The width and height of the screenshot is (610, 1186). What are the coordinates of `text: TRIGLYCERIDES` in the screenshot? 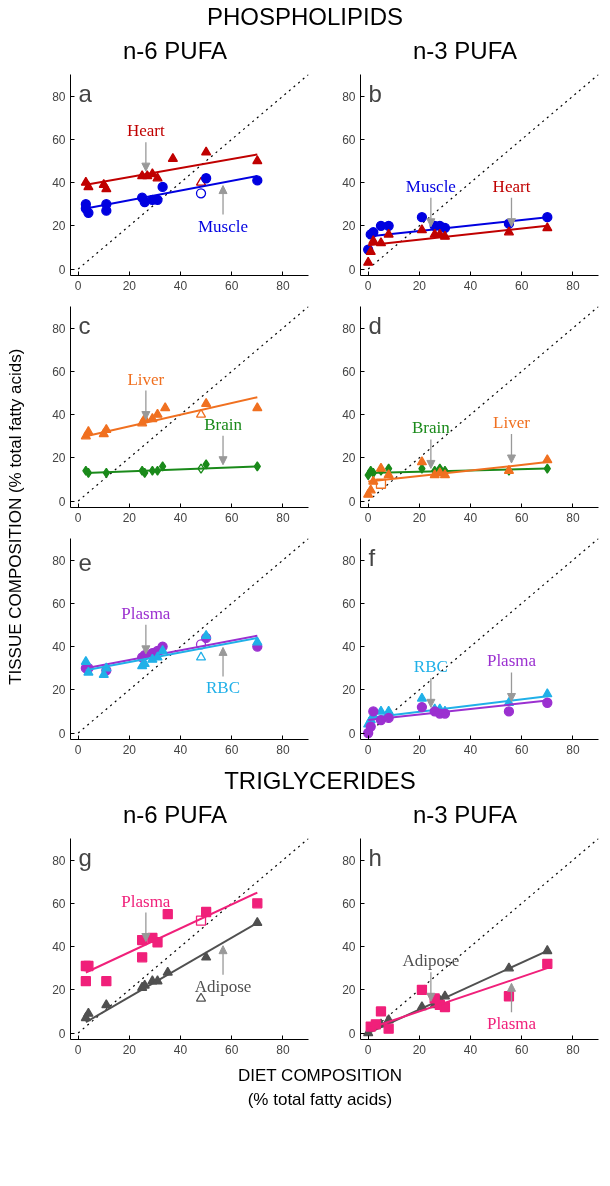 It's located at (320, 781).